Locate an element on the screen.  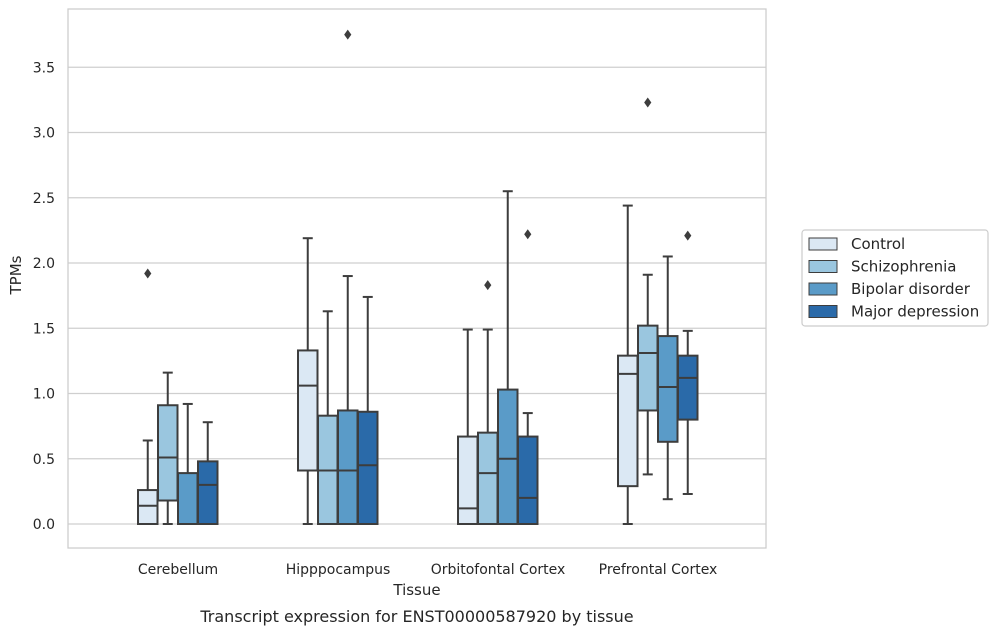
y-tick-label: 2.5 is located at coordinates (44, 199).